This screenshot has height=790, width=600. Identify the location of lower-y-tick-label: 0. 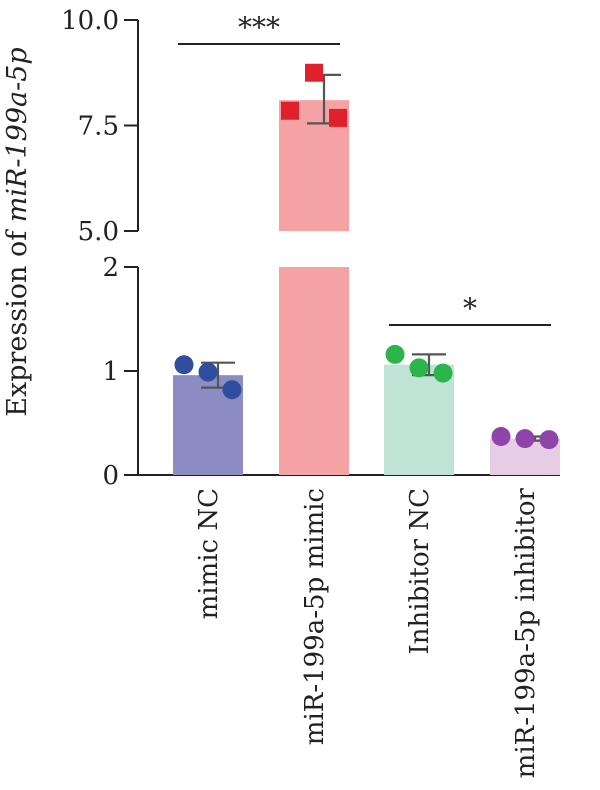
(110, 476).